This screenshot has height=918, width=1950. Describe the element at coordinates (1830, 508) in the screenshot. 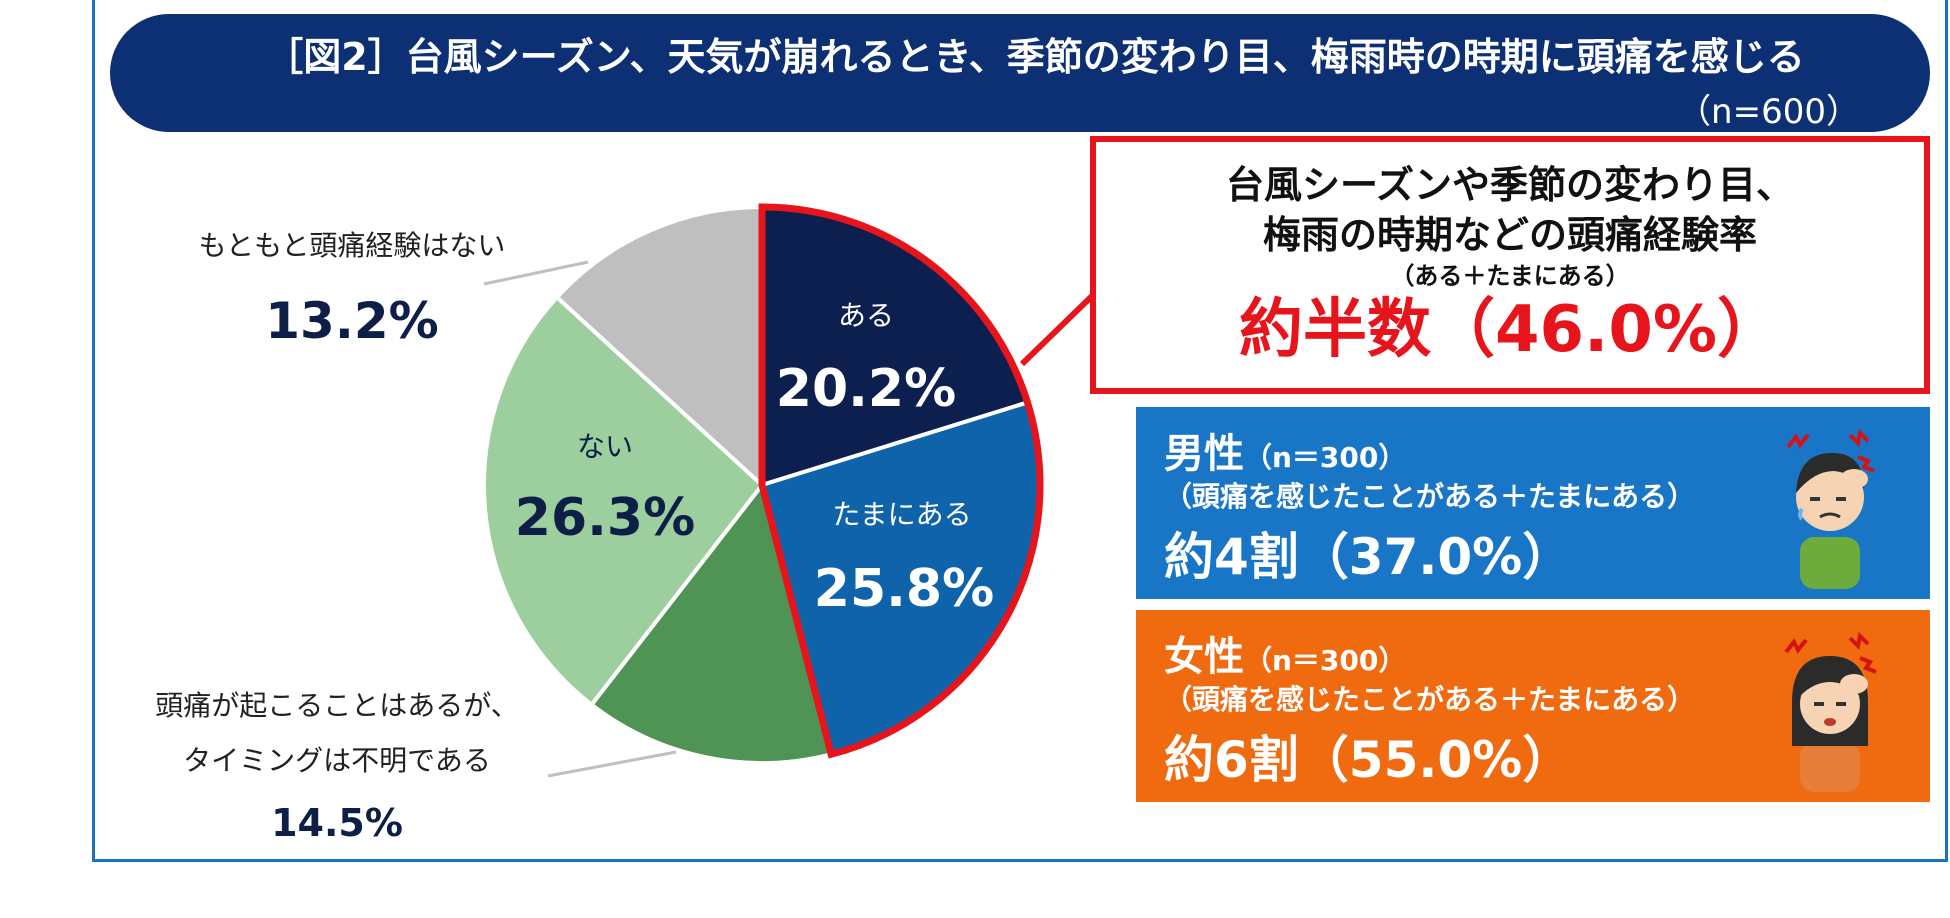

I see `male-headache-illustration-icon` at that location.